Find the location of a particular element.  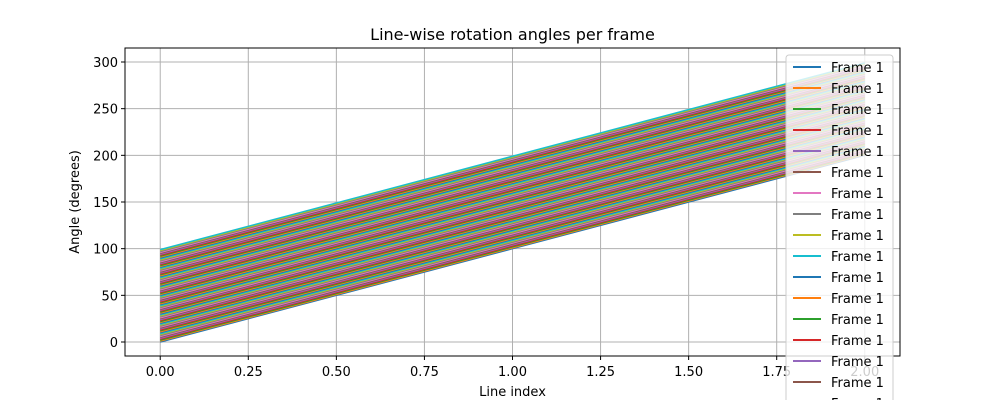

x-tick-label: 1.75 is located at coordinates (776, 372).